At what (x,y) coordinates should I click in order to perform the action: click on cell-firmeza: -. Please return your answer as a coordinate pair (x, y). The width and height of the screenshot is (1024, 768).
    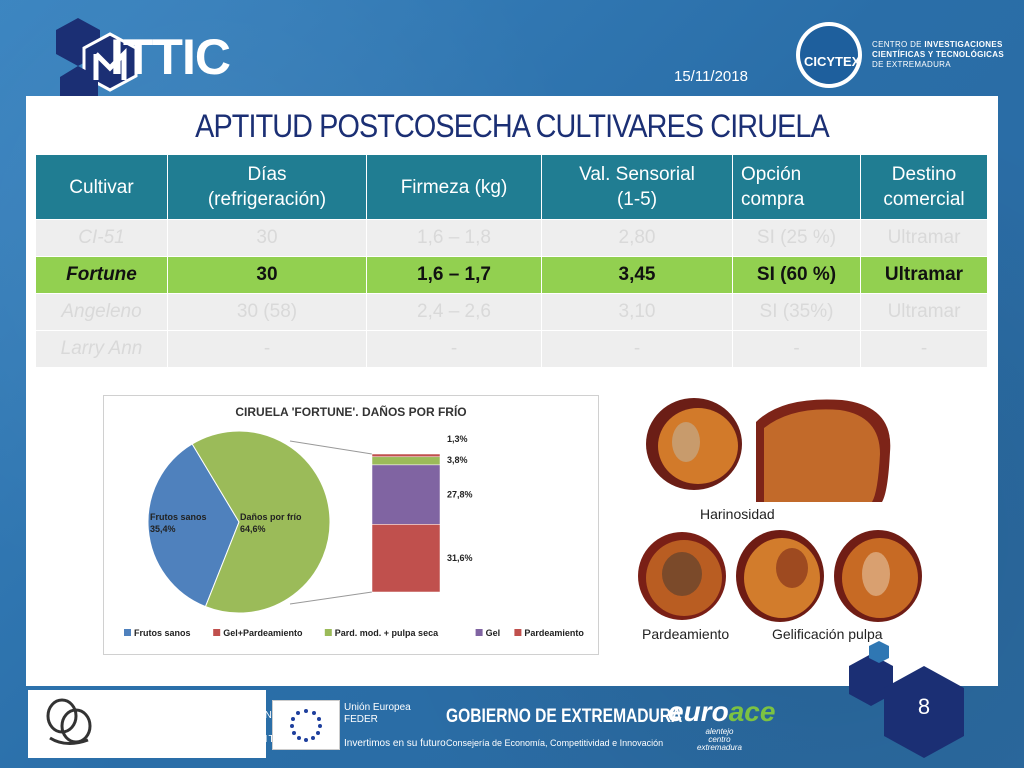
    Looking at the image, I should click on (454, 349).